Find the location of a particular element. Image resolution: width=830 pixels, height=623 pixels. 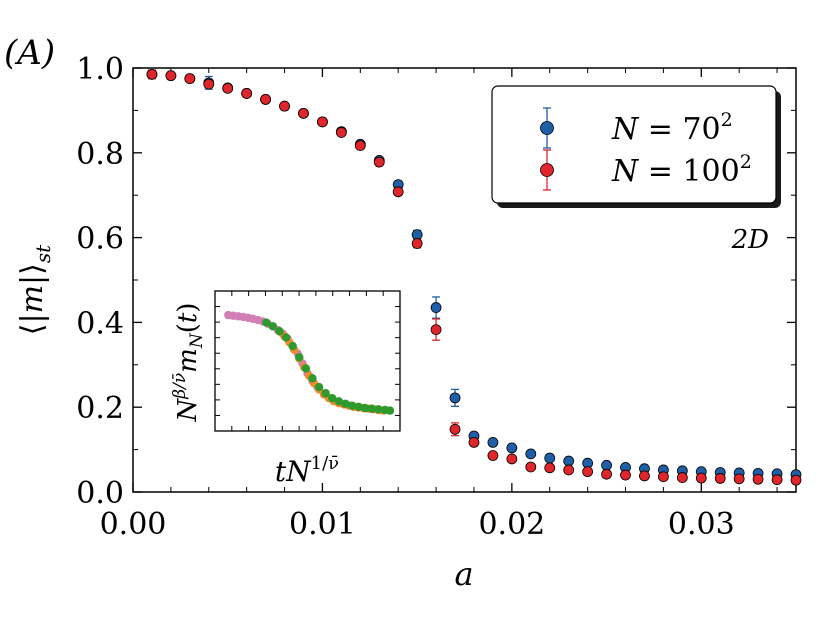

legend-box is located at coordinates (634, 144).